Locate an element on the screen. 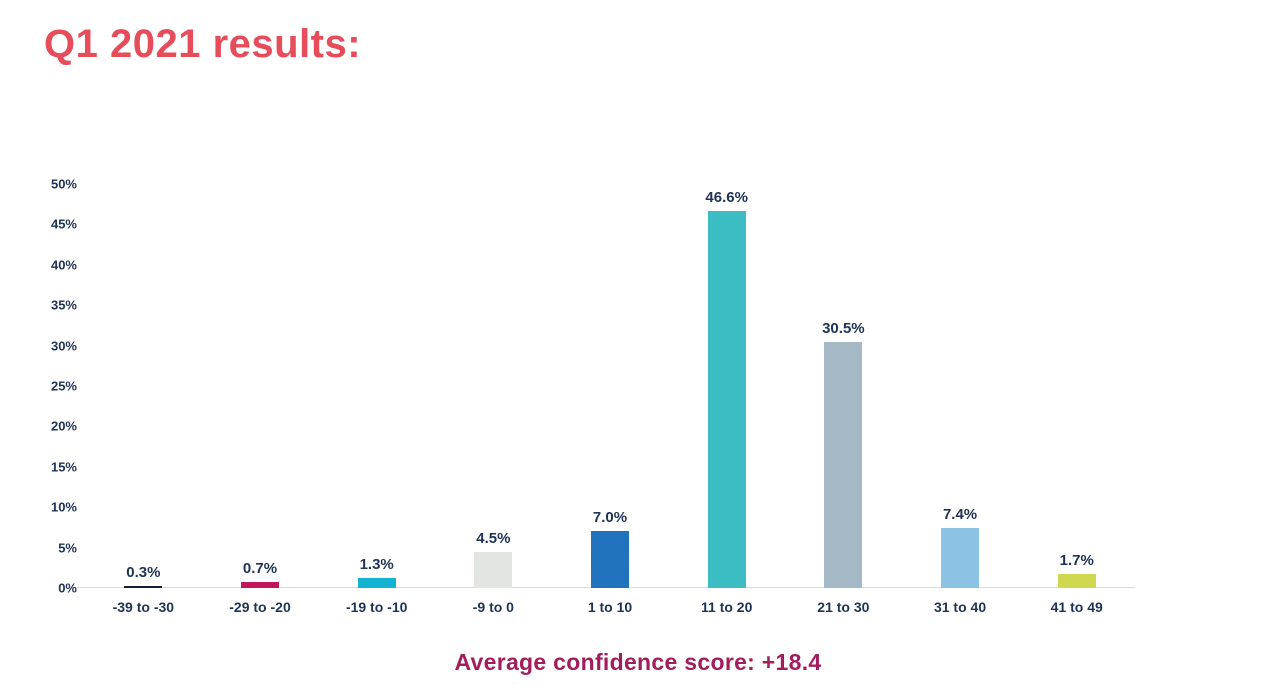 The image size is (1276, 690). bar-column: 4.5% -9 to 0 is located at coordinates (493, 399).